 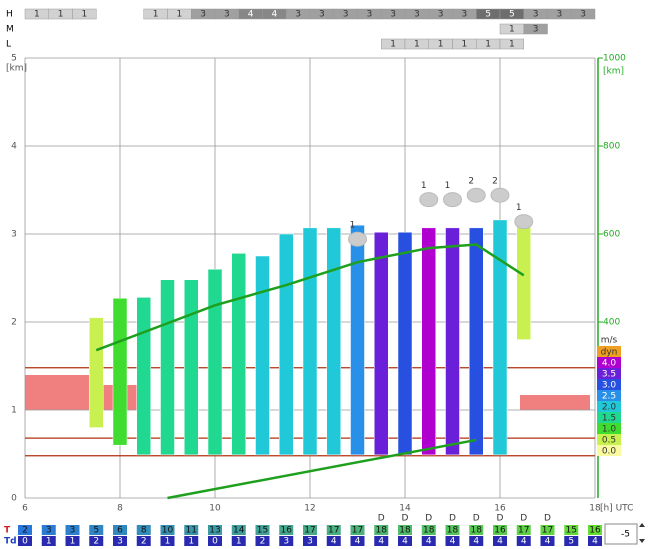 I want to click on offset-value: -5, so click(x=625, y=535).